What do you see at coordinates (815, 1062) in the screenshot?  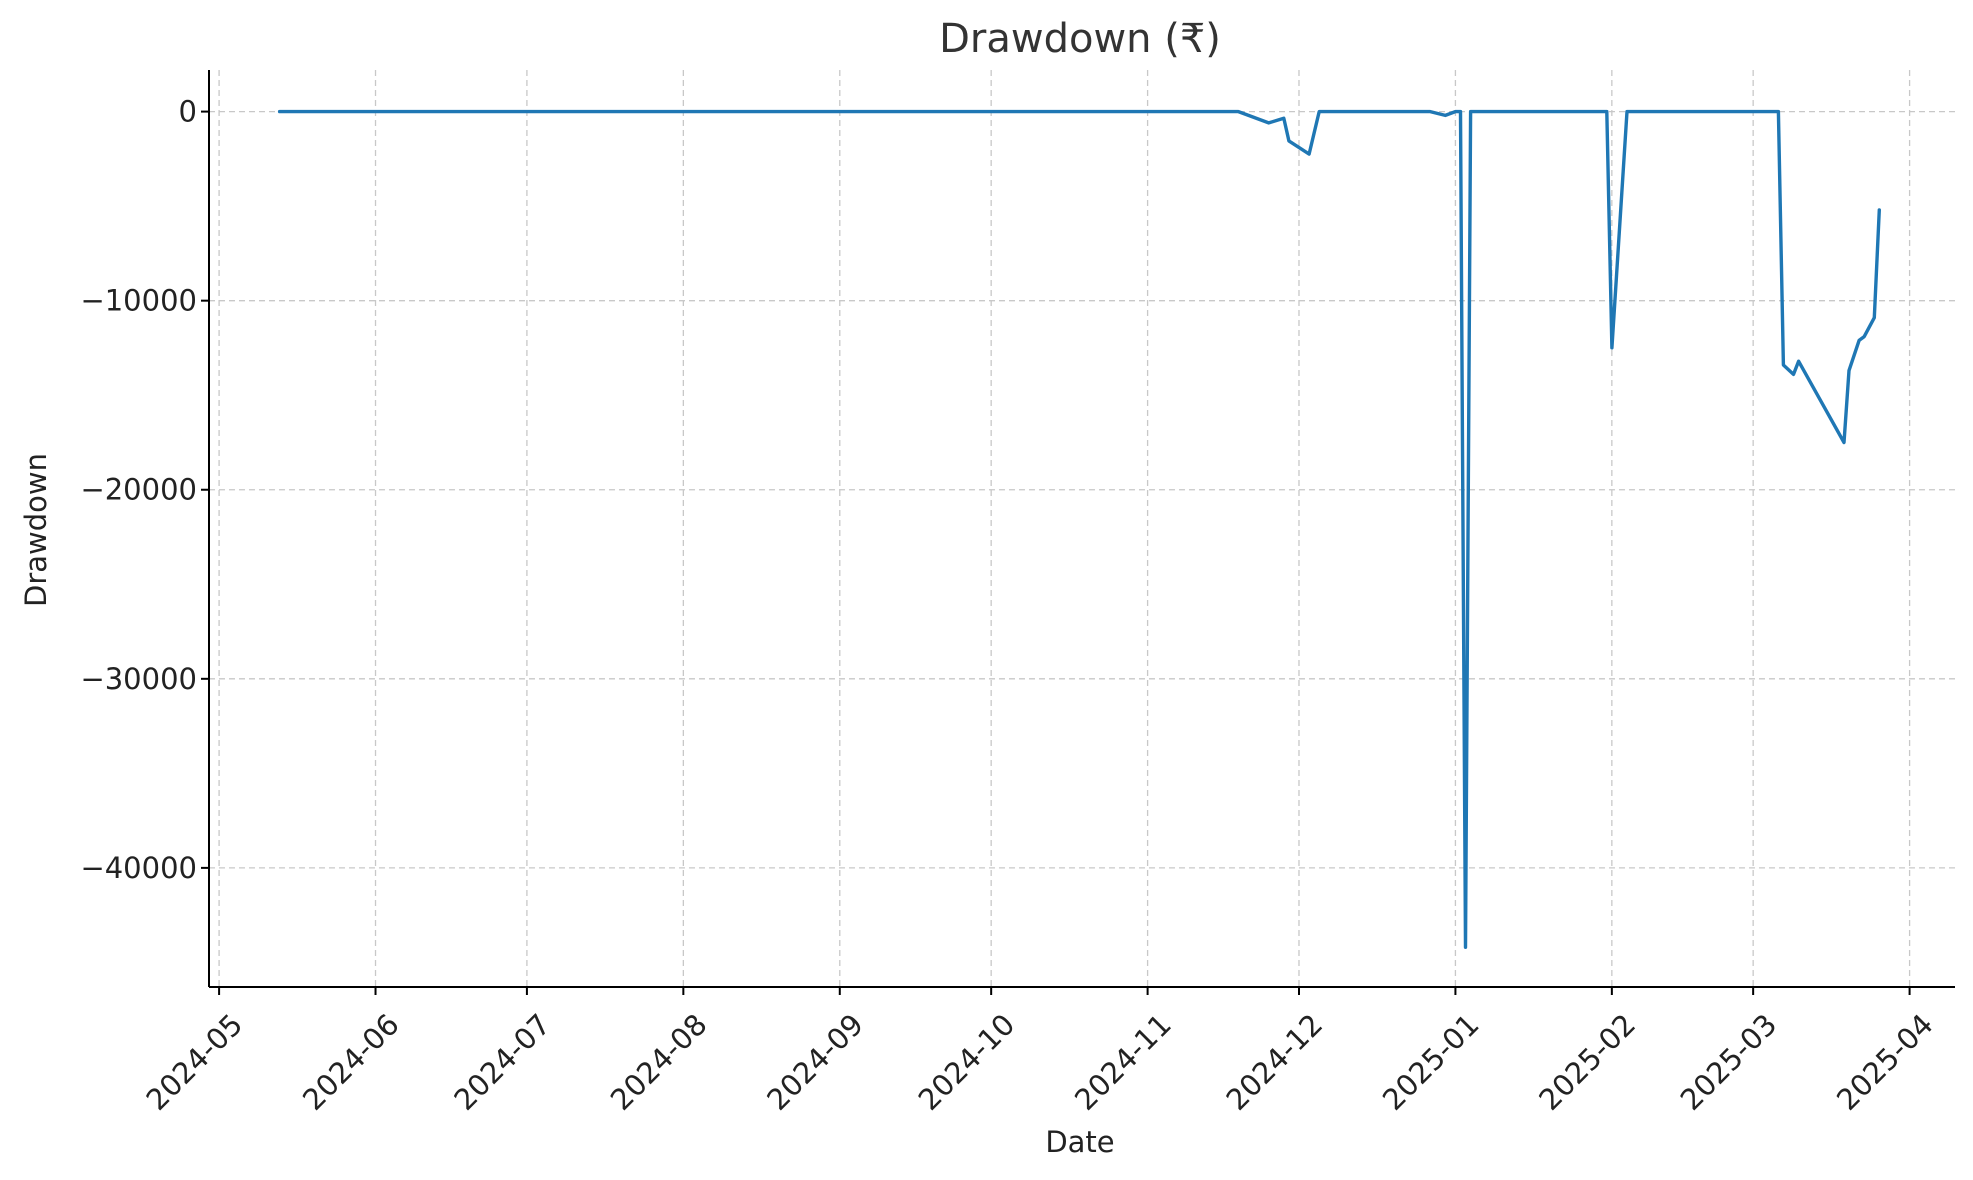 I see `x-tick-label: 2024-09` at bounding box center [815, 1062].